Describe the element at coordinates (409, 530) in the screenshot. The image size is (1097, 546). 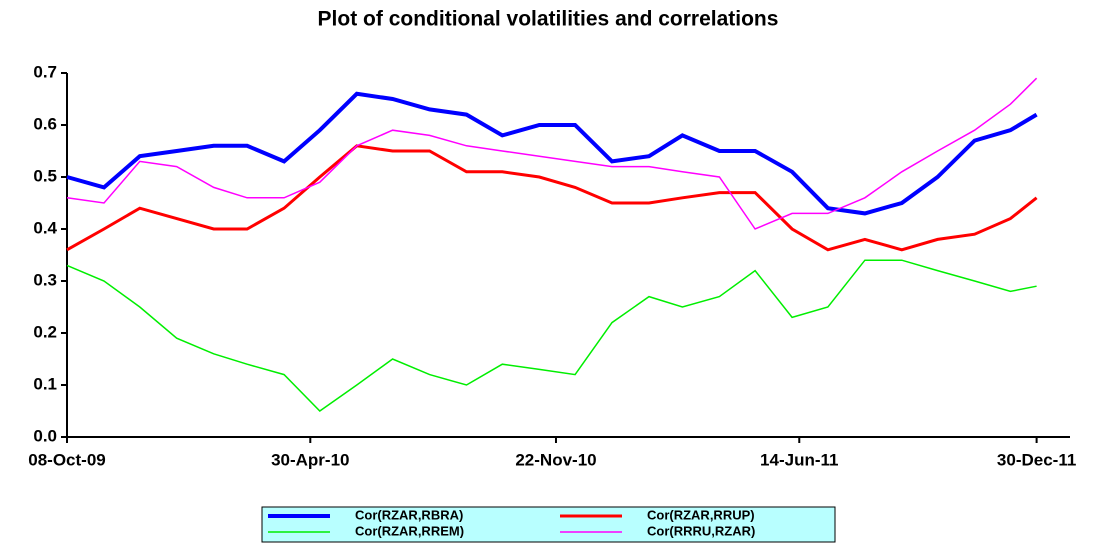
I see `legend-label: Cor(RZAR,RREM)` at that location.